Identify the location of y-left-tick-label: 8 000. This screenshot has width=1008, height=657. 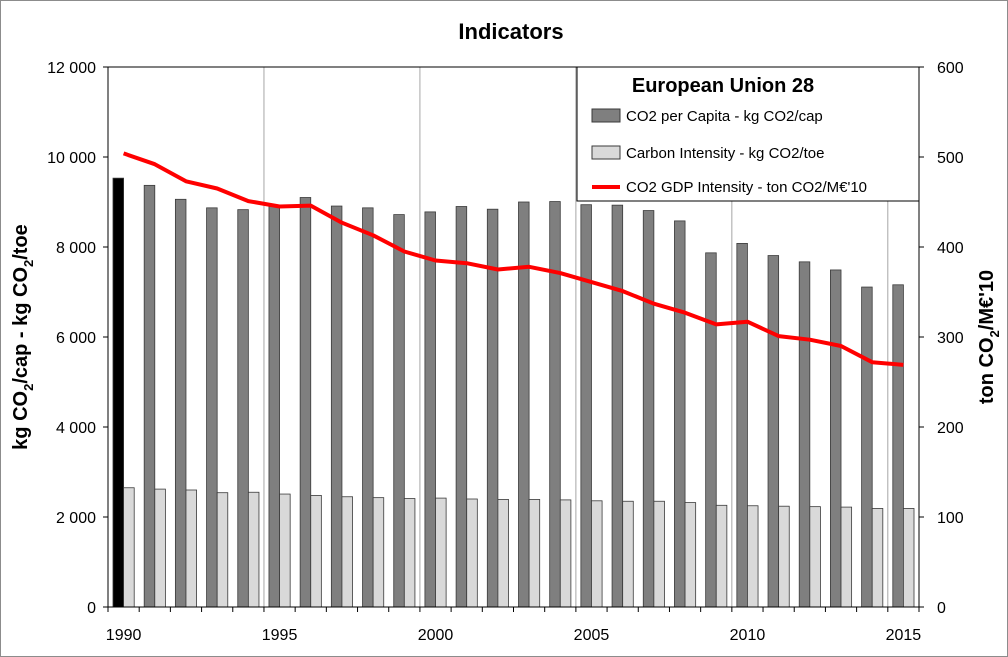
(76, 248).